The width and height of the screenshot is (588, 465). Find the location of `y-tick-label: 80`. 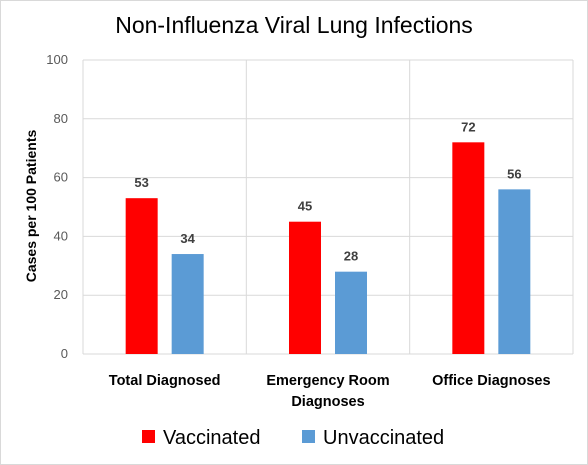

y-tick-label: 80 is located at coordinates (61, 118).